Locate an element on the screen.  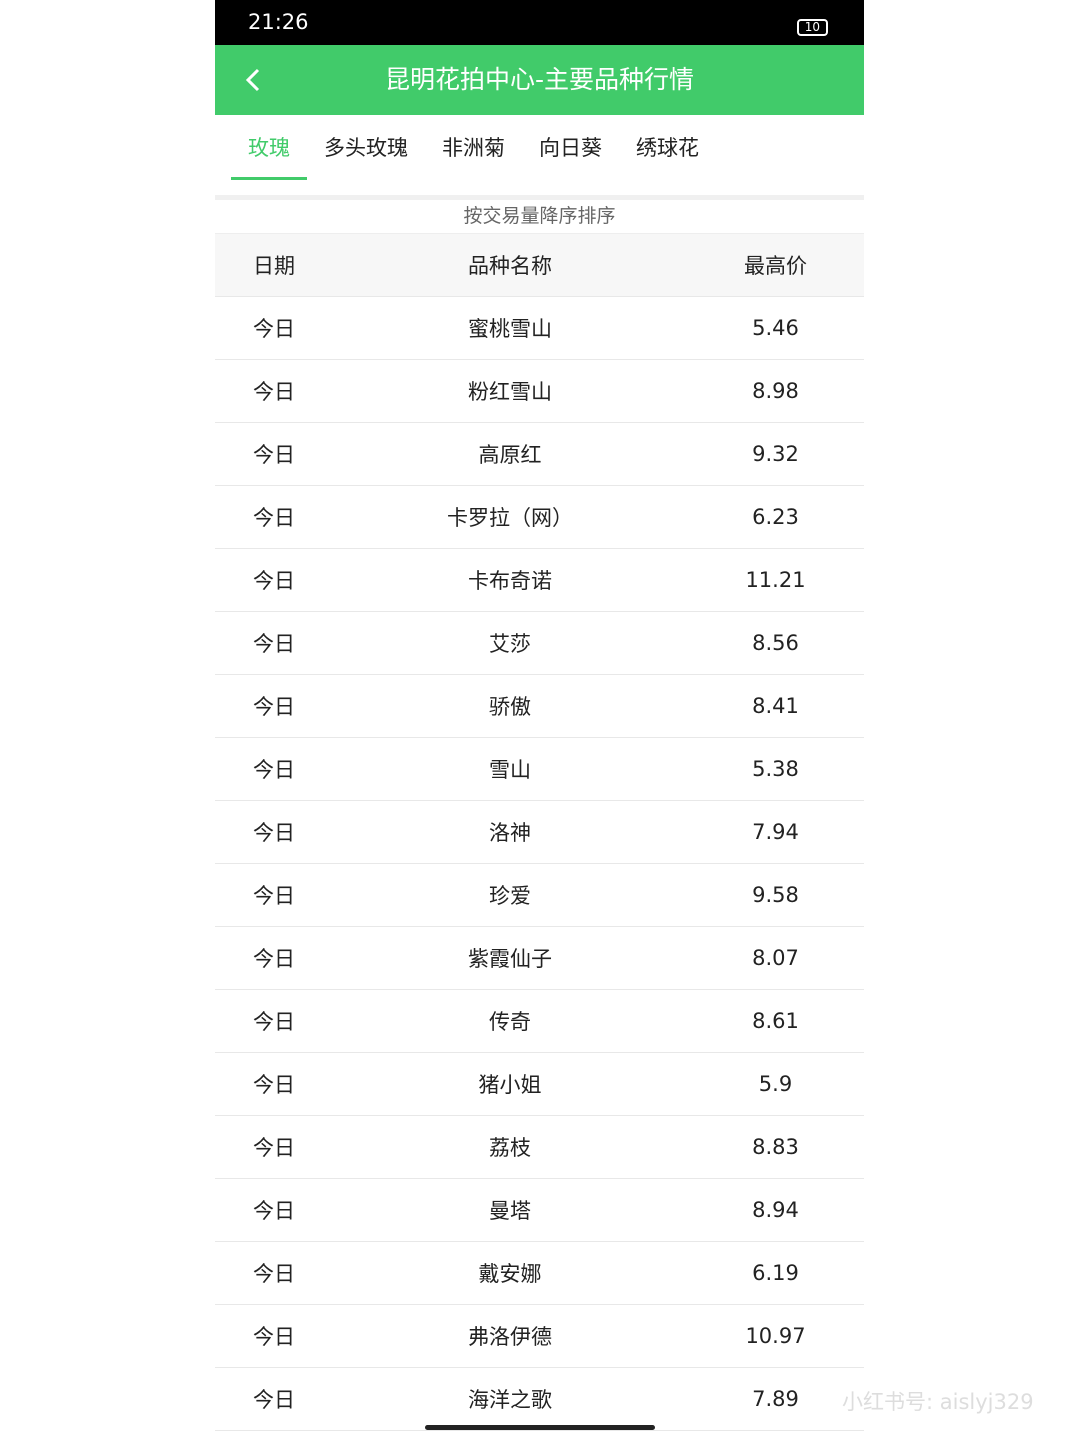
table-row: 今日 弗洛伊德 10.97 is located at coordinates (539, 1336).